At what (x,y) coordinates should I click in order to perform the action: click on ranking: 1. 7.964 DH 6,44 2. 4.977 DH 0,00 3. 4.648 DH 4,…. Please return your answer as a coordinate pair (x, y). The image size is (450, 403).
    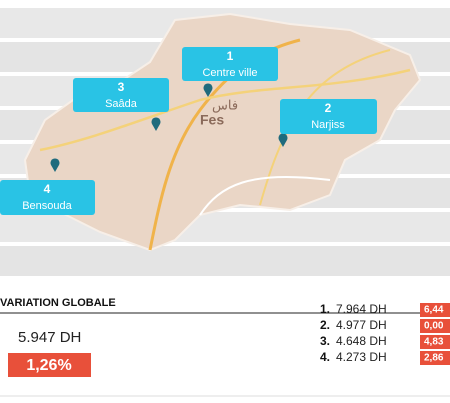
    Looking at the image, I should click on (385, 333).